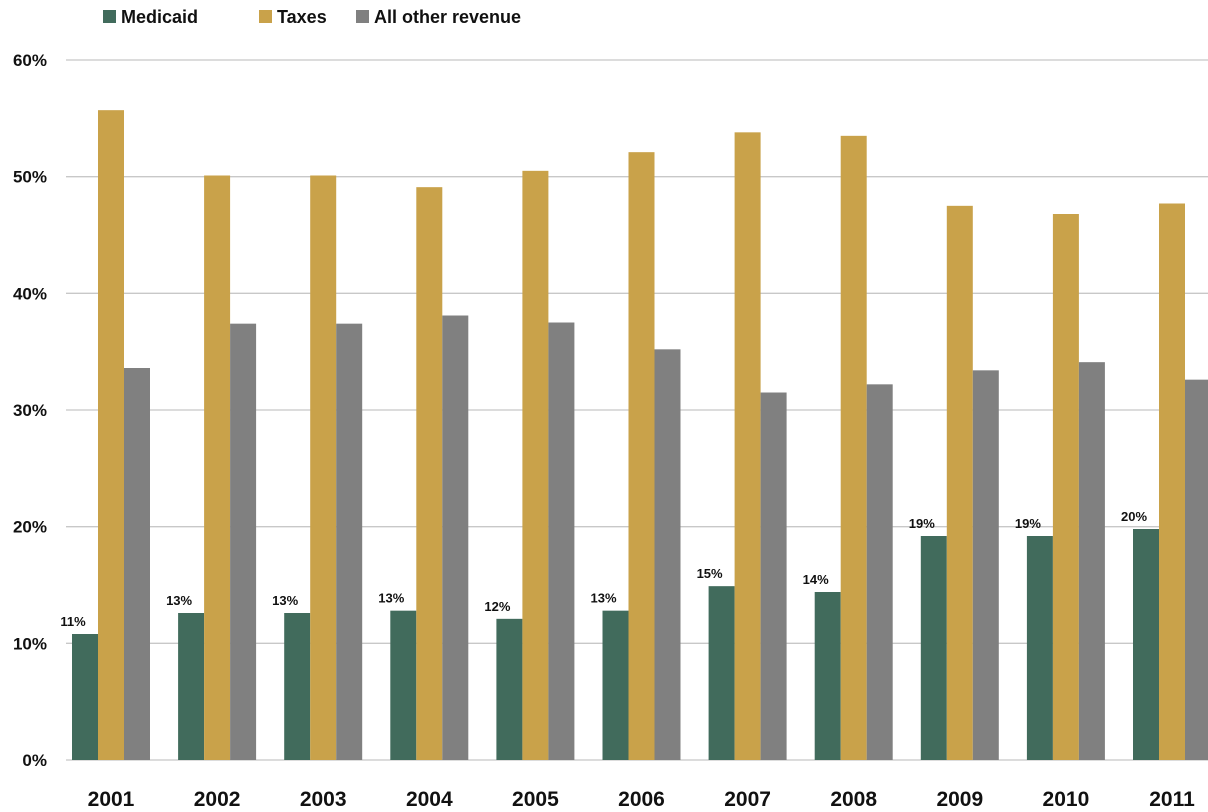 The width and height of the screenshot is (1208, 812). What do you see at coordinates (34, 760) in the screenshot?
I see `y-tick-label: 0%` at bounding box center [34, 760].